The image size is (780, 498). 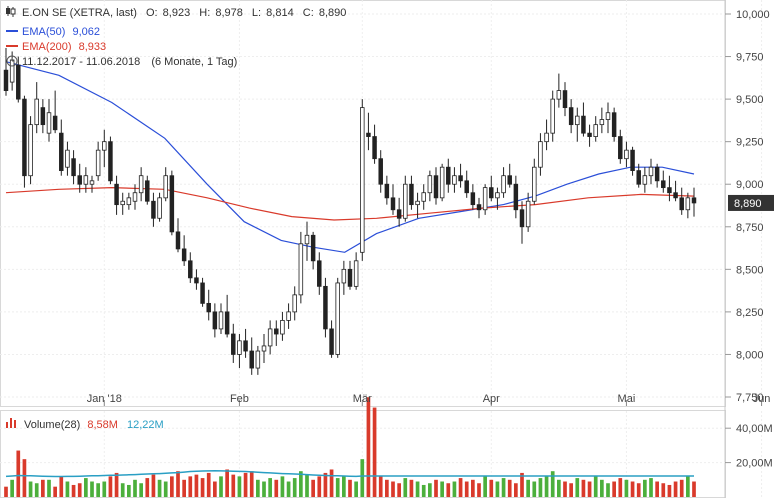 What do you see at coordinates (754, 464) in the screenshot?
I see `volume-tick-label: 20,00M` at bounding box center [754, 464].